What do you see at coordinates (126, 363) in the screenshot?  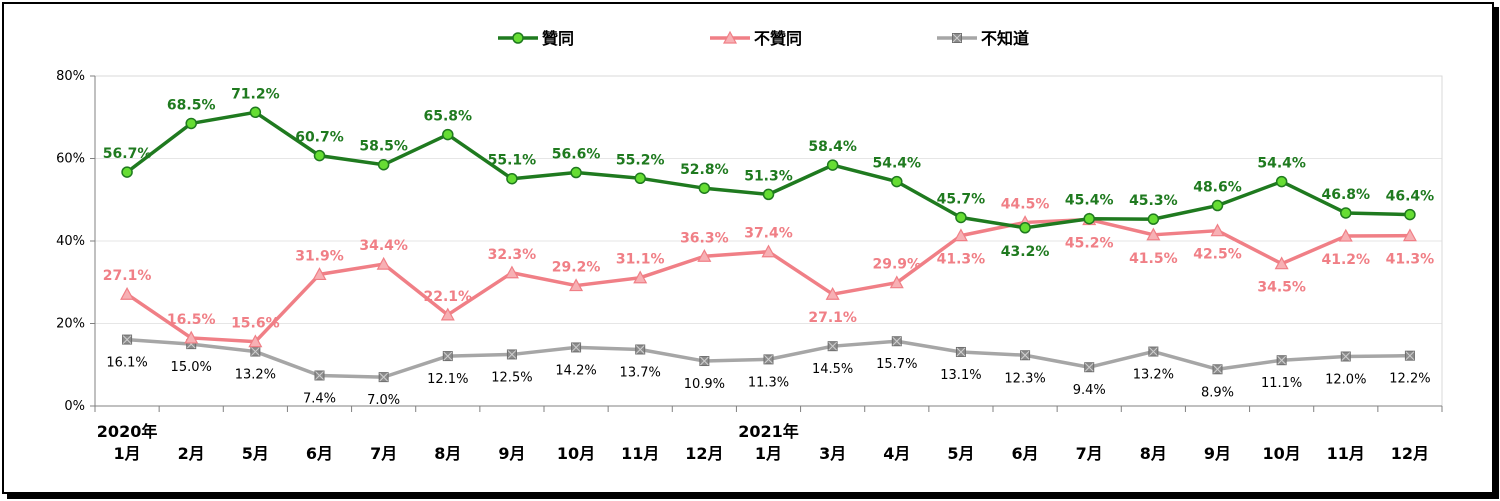 I see `data-label: 16.1%` at bounding box center [126, 363].